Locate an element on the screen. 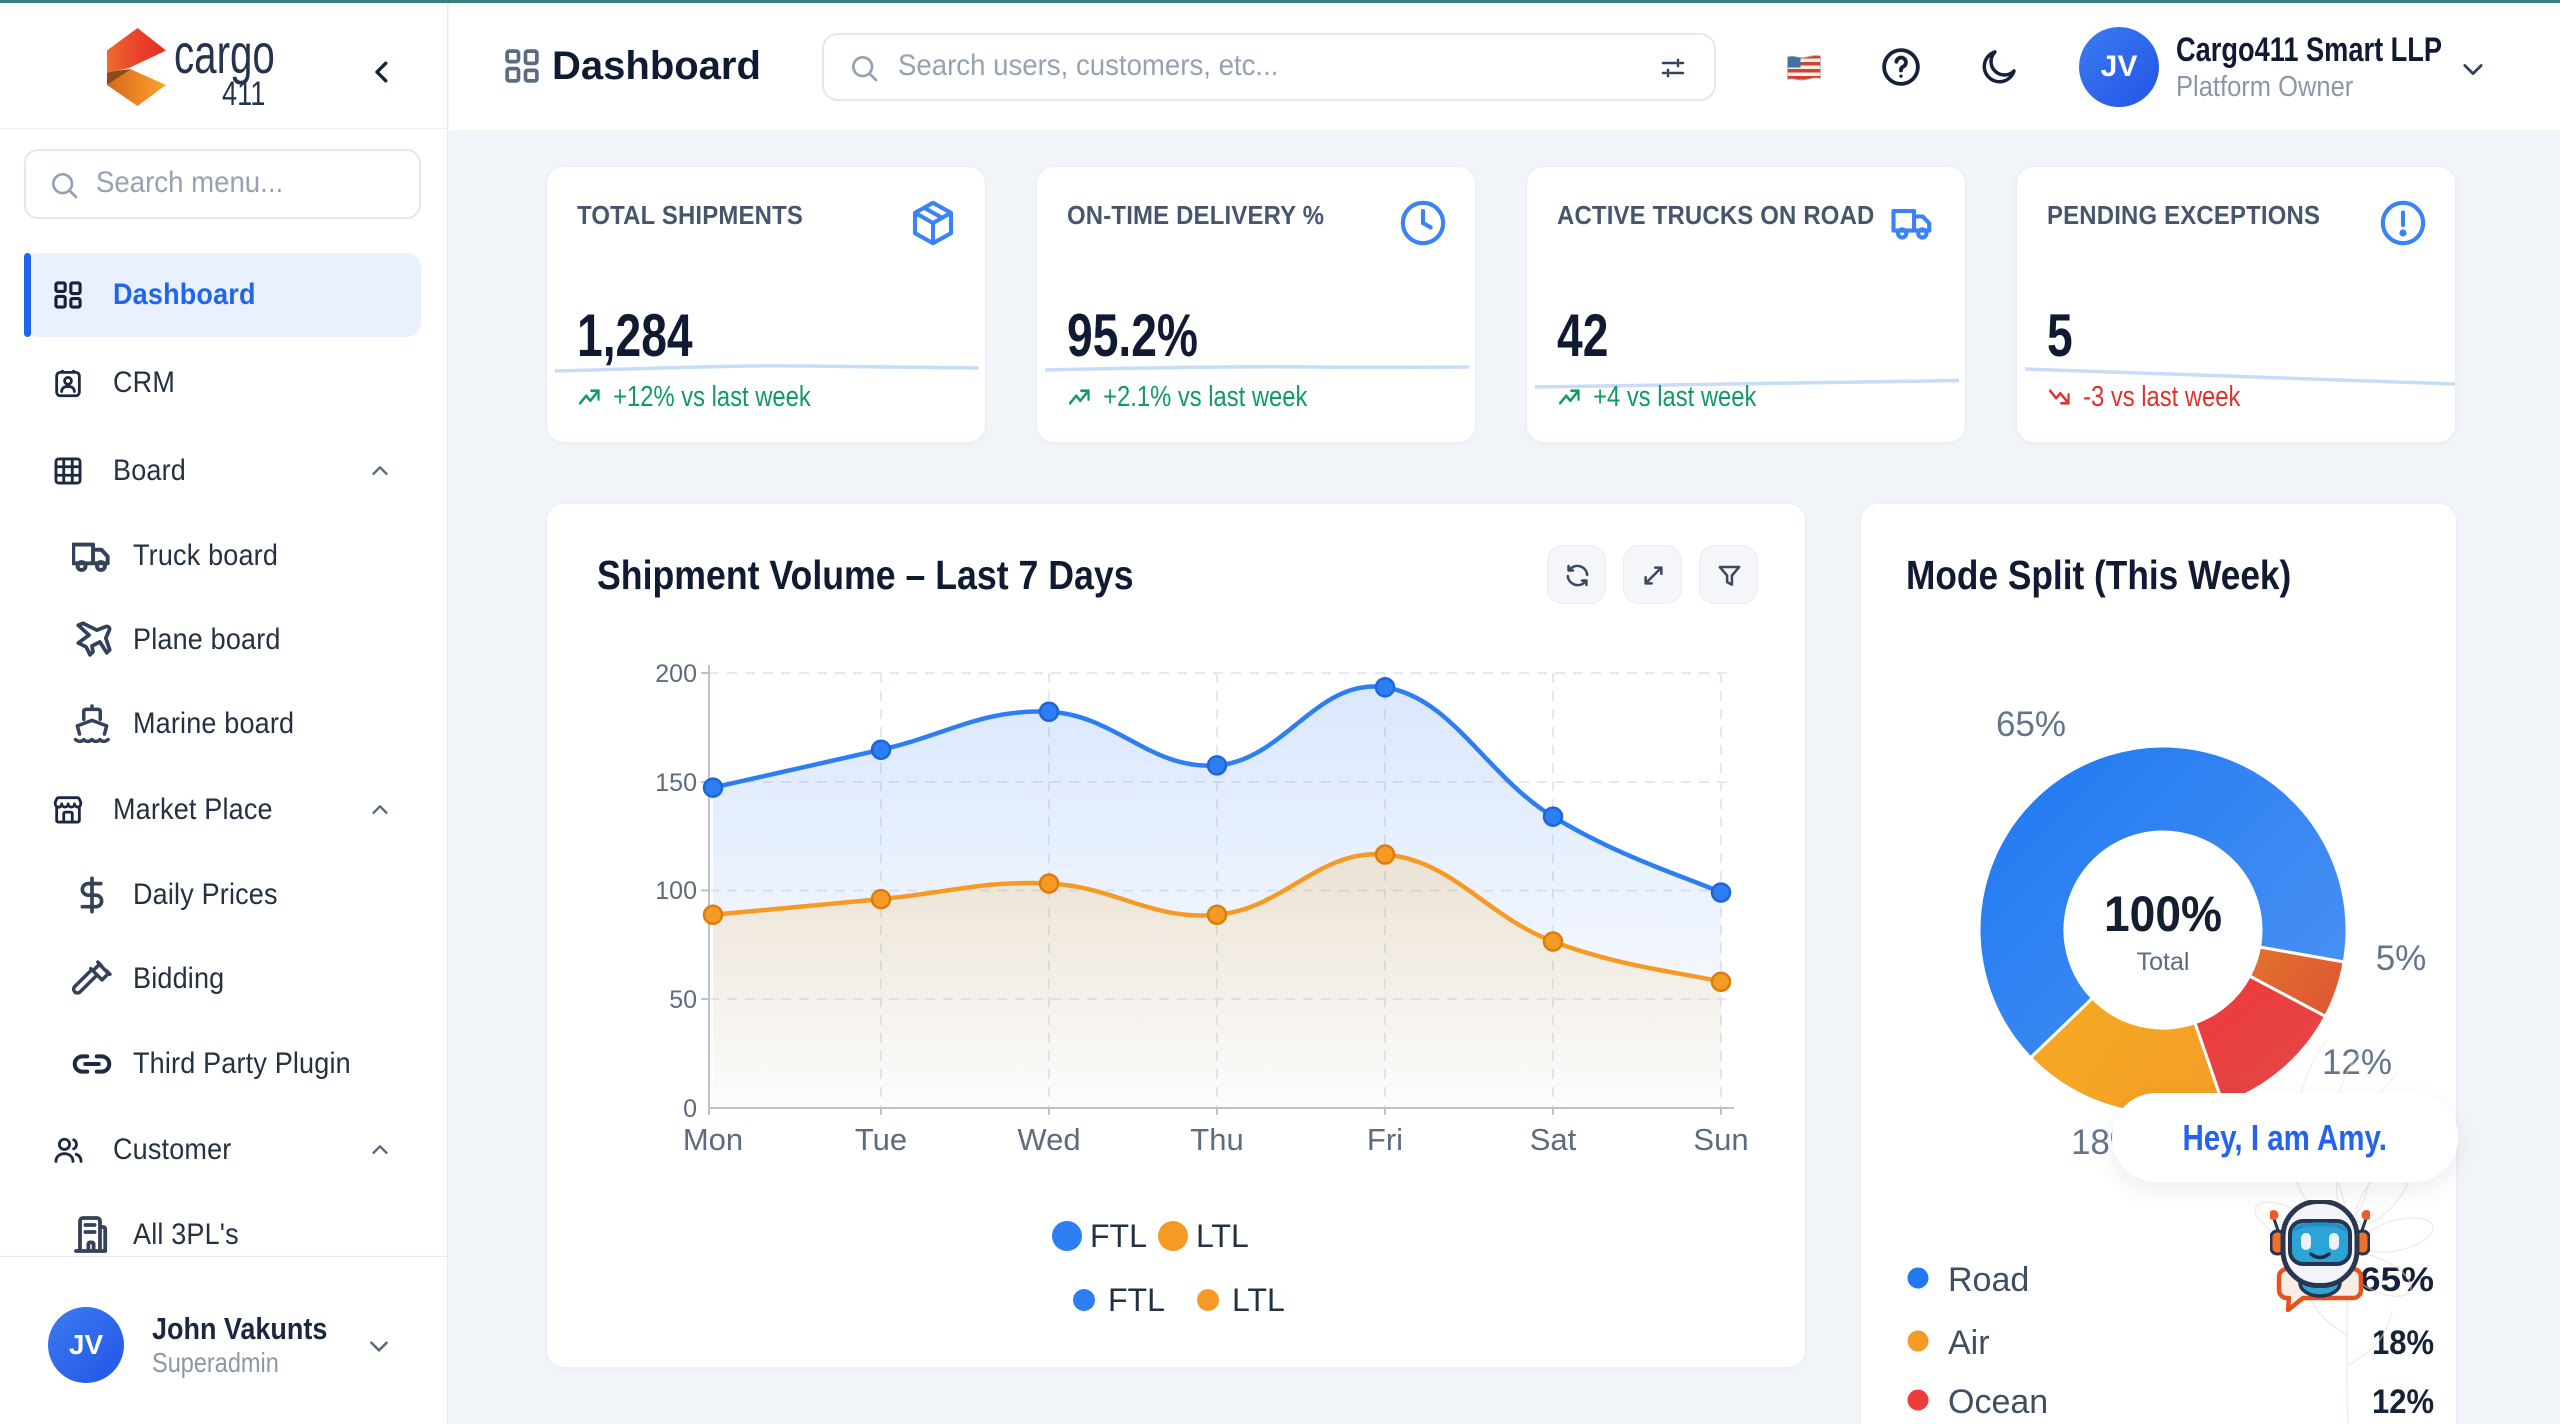 This screenshot has width=2560, height=1424. svg-text: Air is located at coordinates (1969, 1343).